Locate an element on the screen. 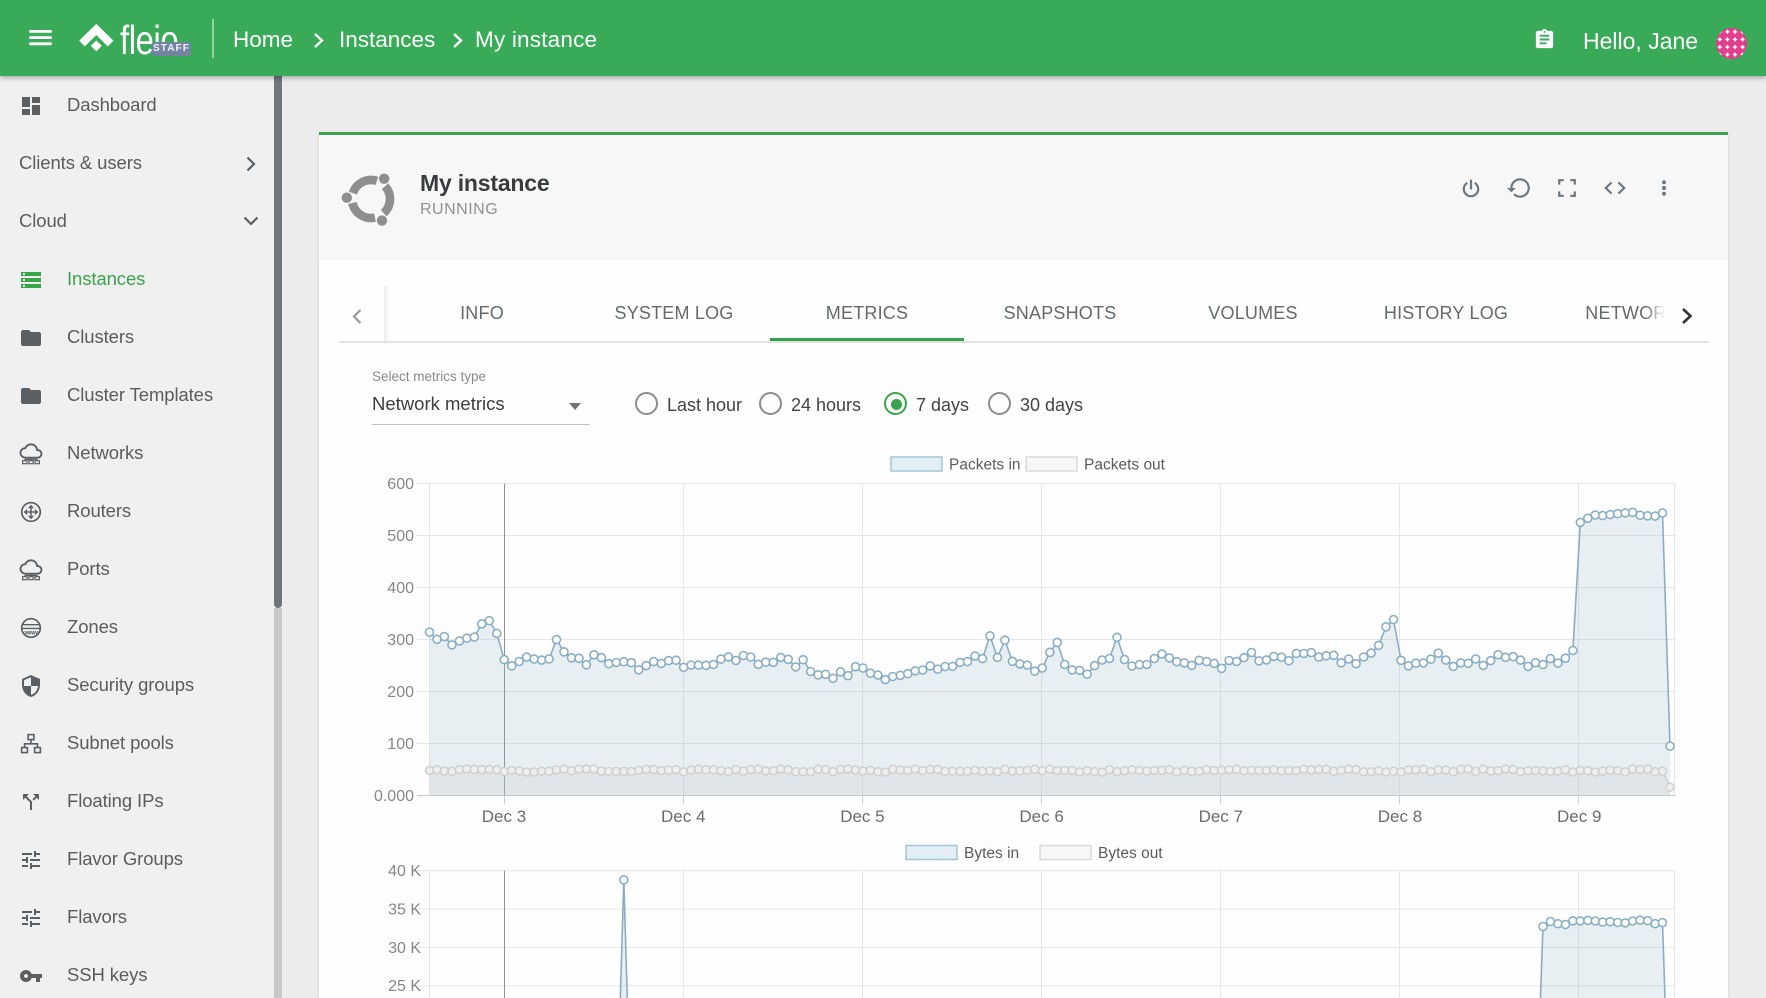 This screenshot has width=1766, height=998. svg-text: www is located at coordinates (31, 632).